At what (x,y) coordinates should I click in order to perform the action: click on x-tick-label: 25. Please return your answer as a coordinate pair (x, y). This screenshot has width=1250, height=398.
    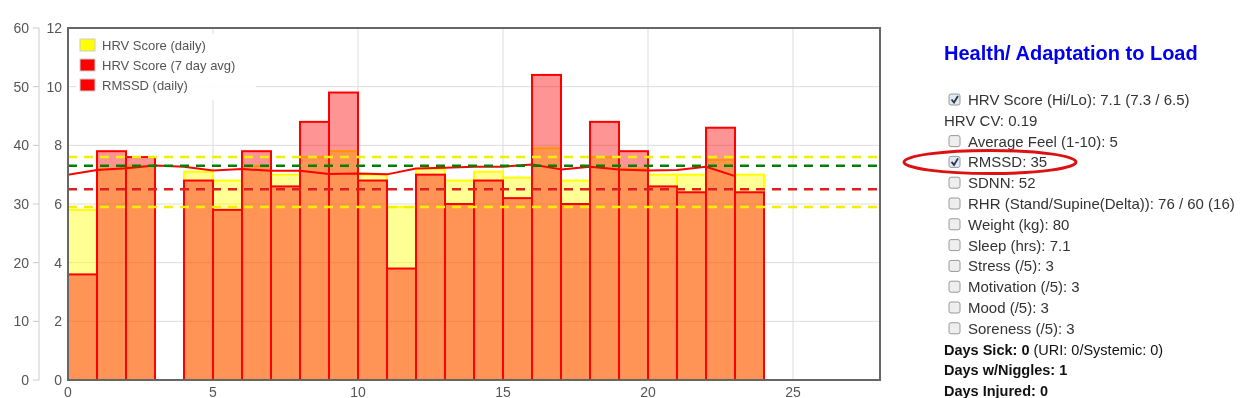
    Looking at the image, I should click on (793, 391).